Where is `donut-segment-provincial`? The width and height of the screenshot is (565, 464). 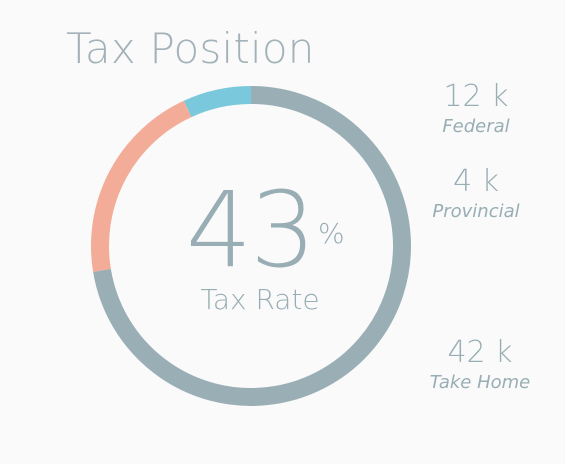 donut-segment-provincial is located at coordinates (217, 102).